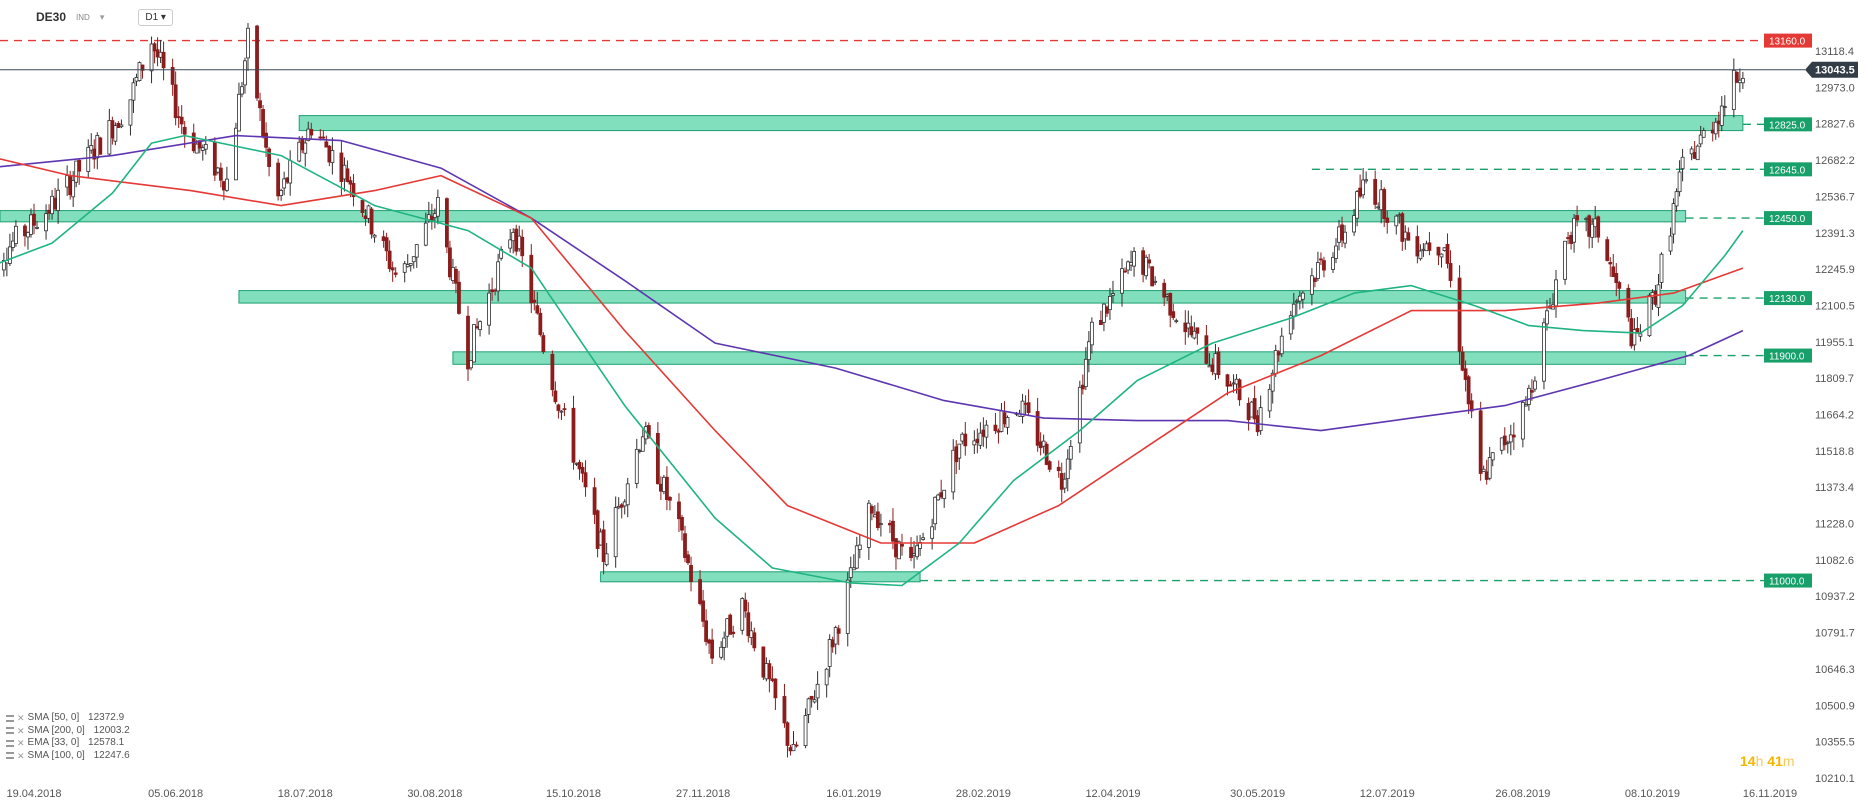 This screenshot has width=1866, height=805. I want to click on indicator-row: ✕ SMA [100, 0] 12247.6, so click(68, 756).